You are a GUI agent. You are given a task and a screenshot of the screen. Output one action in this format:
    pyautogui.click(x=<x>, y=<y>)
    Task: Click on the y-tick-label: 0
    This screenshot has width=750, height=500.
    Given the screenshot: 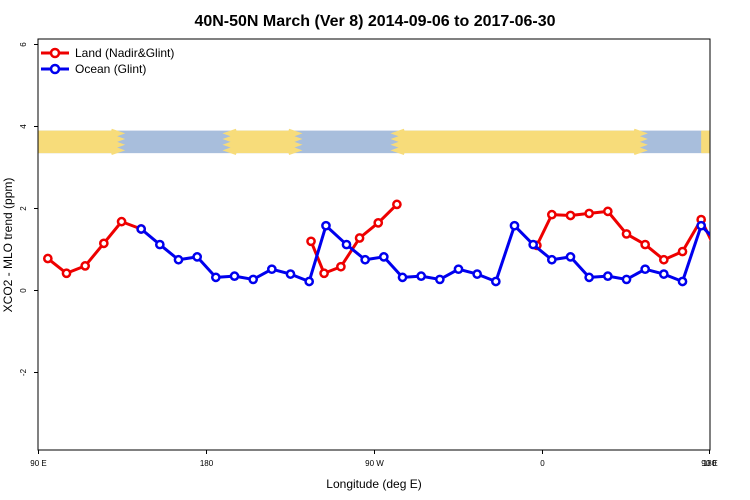 What is the action you would take?
    pyautogui.click(x=23, y=290)
    